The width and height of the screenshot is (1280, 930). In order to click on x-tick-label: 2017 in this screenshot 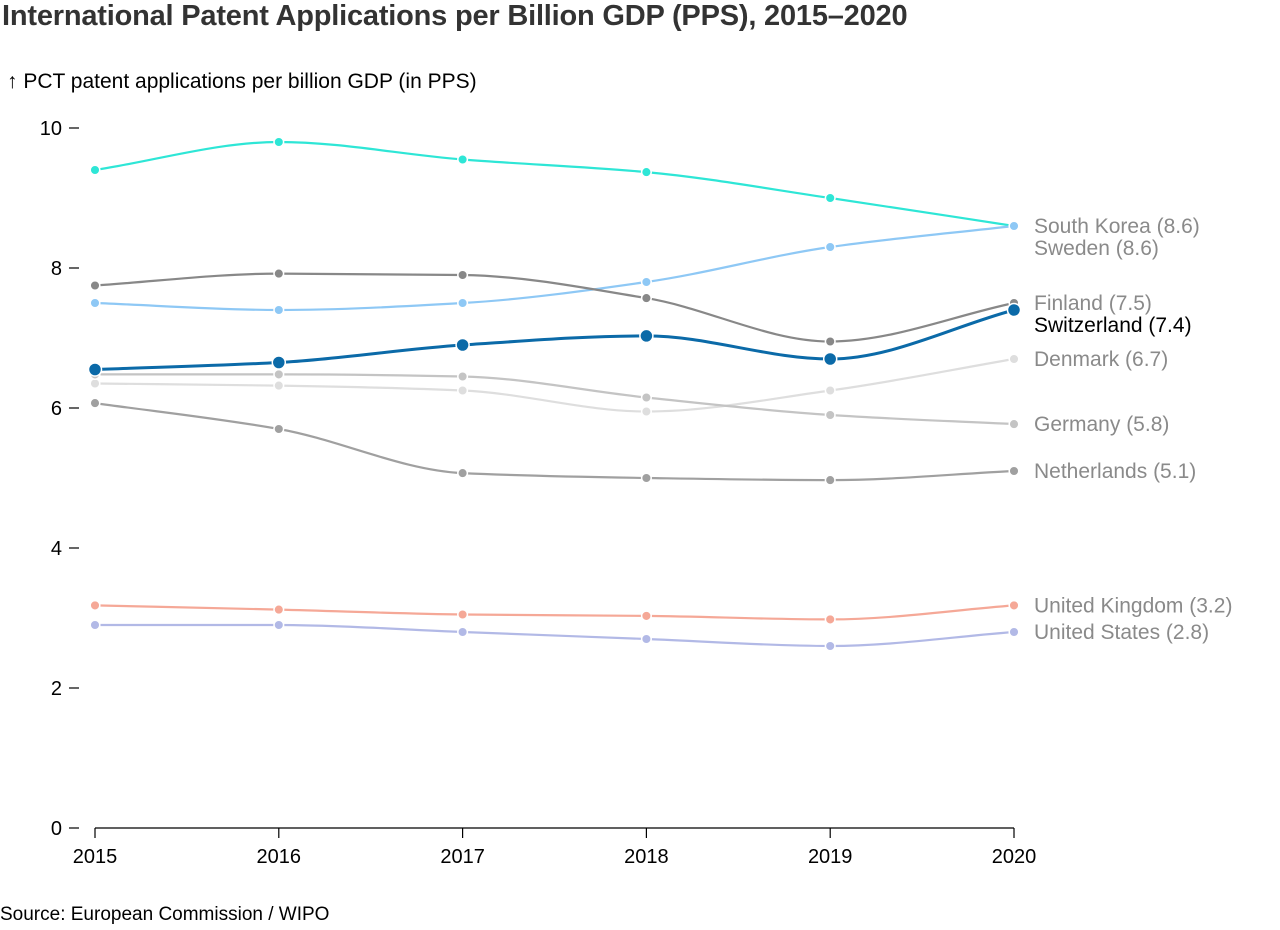, I will do `click(462, 857)`.